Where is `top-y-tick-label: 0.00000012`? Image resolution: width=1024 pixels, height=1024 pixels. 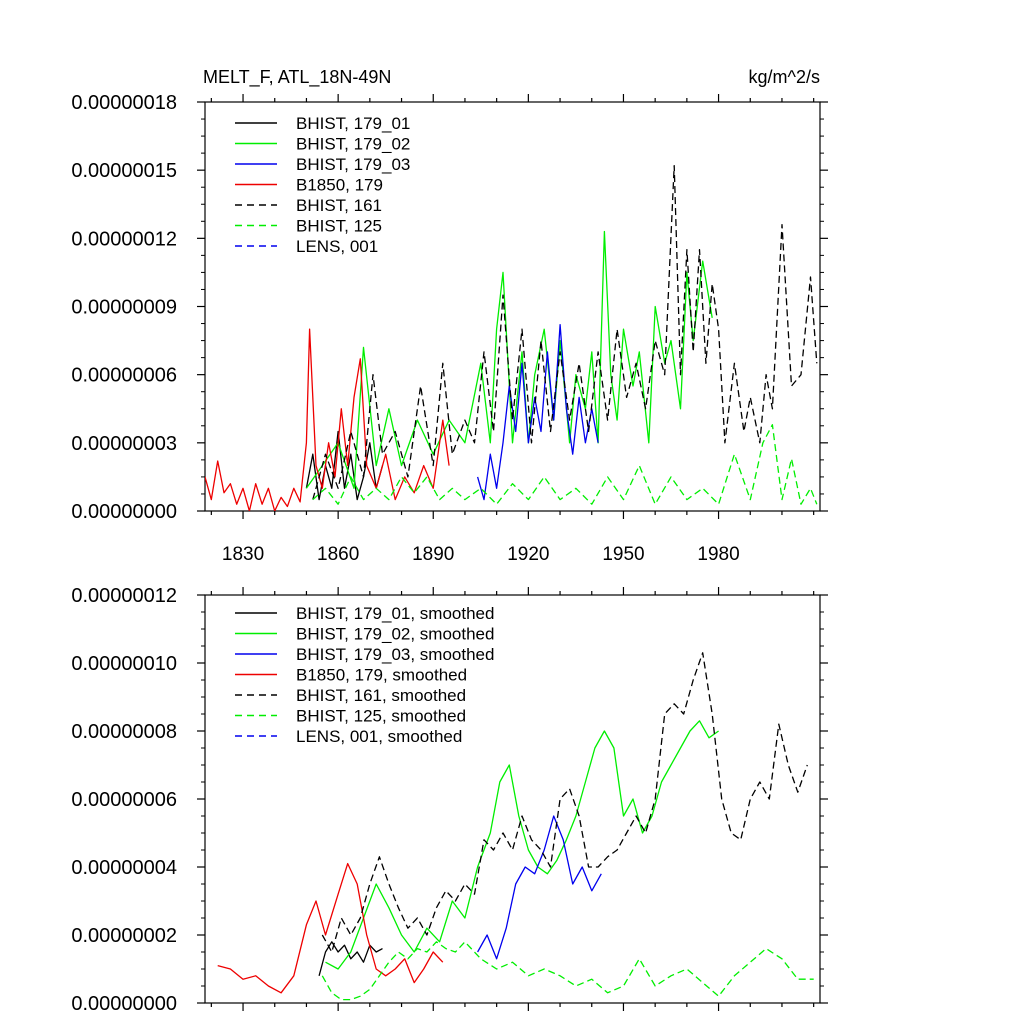 top-y-tick-label: 0.00000012 is located at coordinates (124, 239).